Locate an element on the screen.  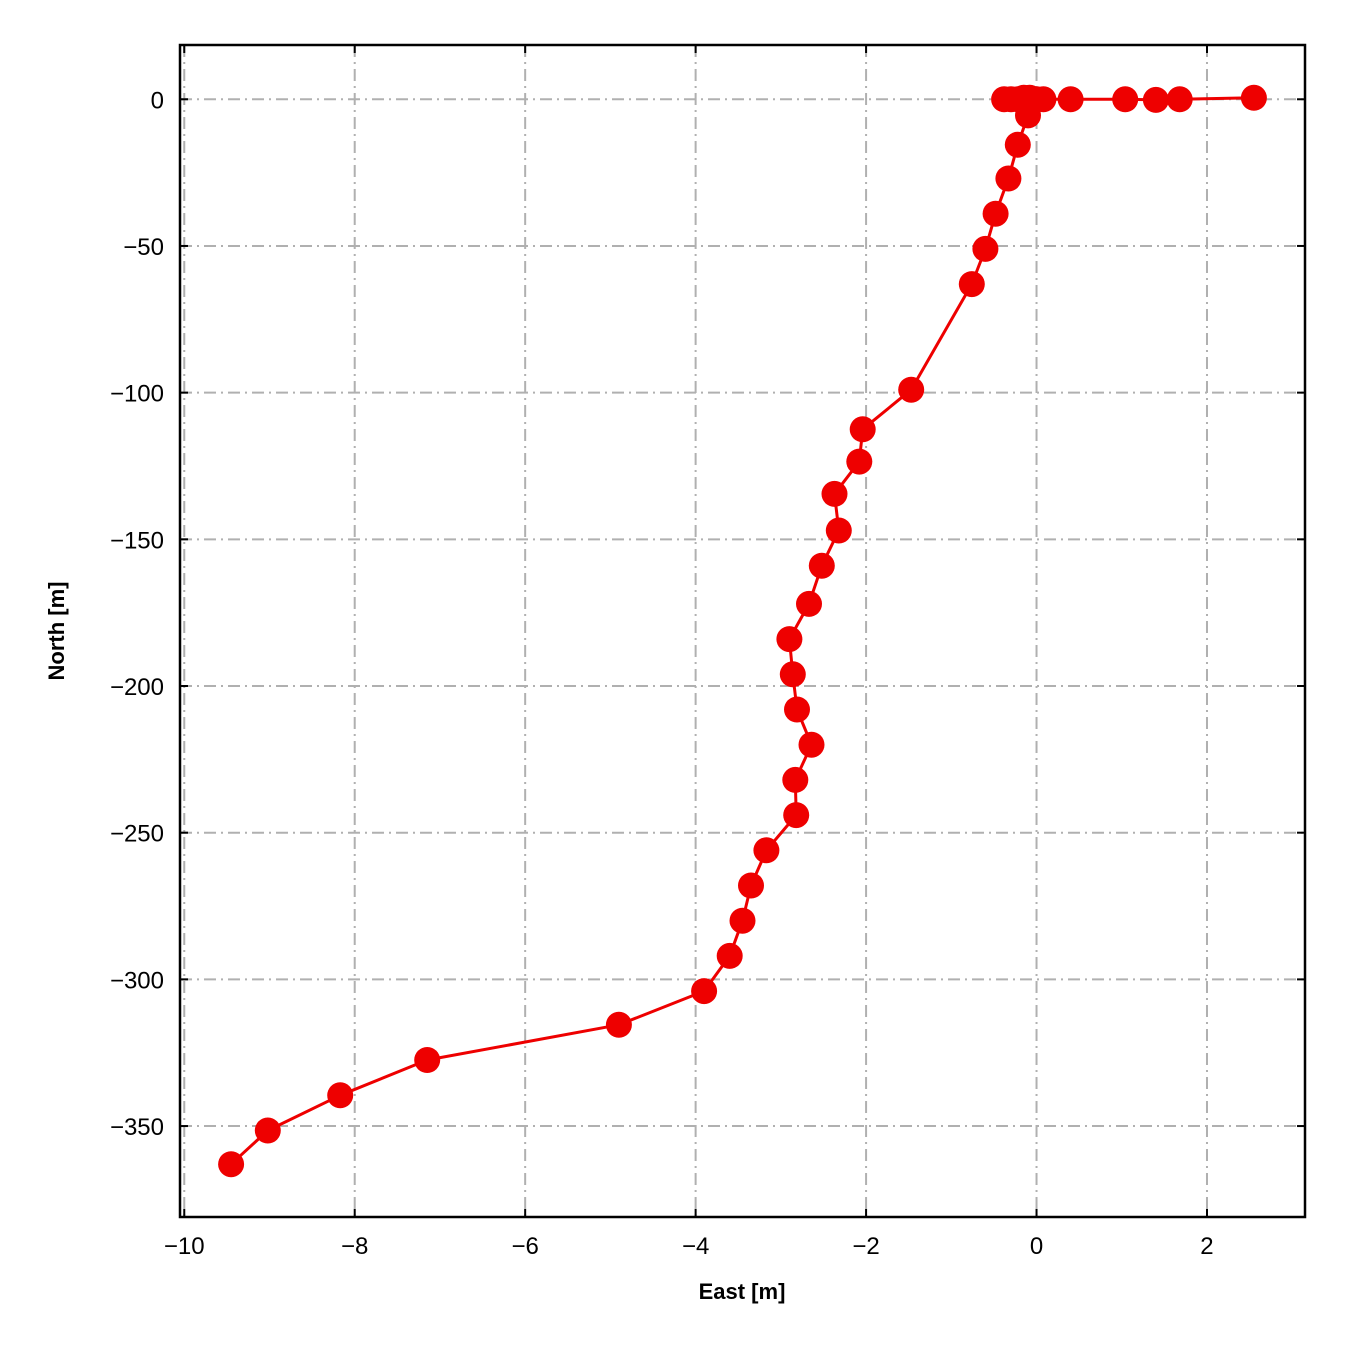
x-tick-label: −2 is located at coordinates (865, 1246).